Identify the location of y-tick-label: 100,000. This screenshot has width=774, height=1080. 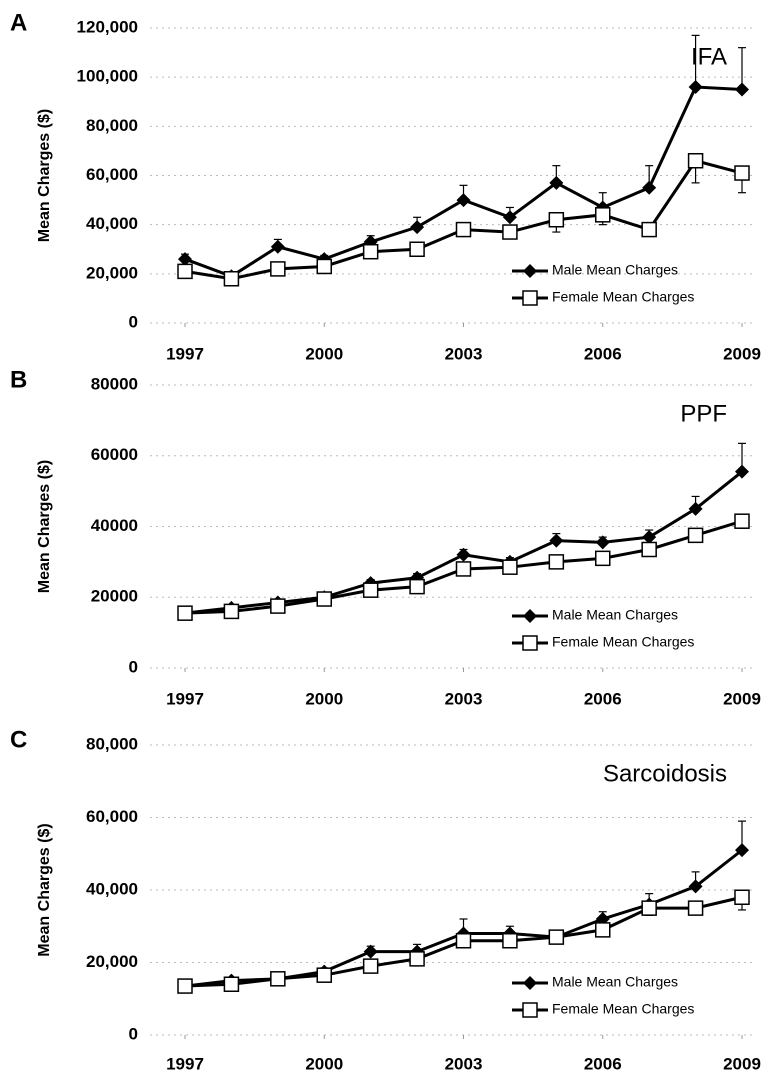
(107, 76).